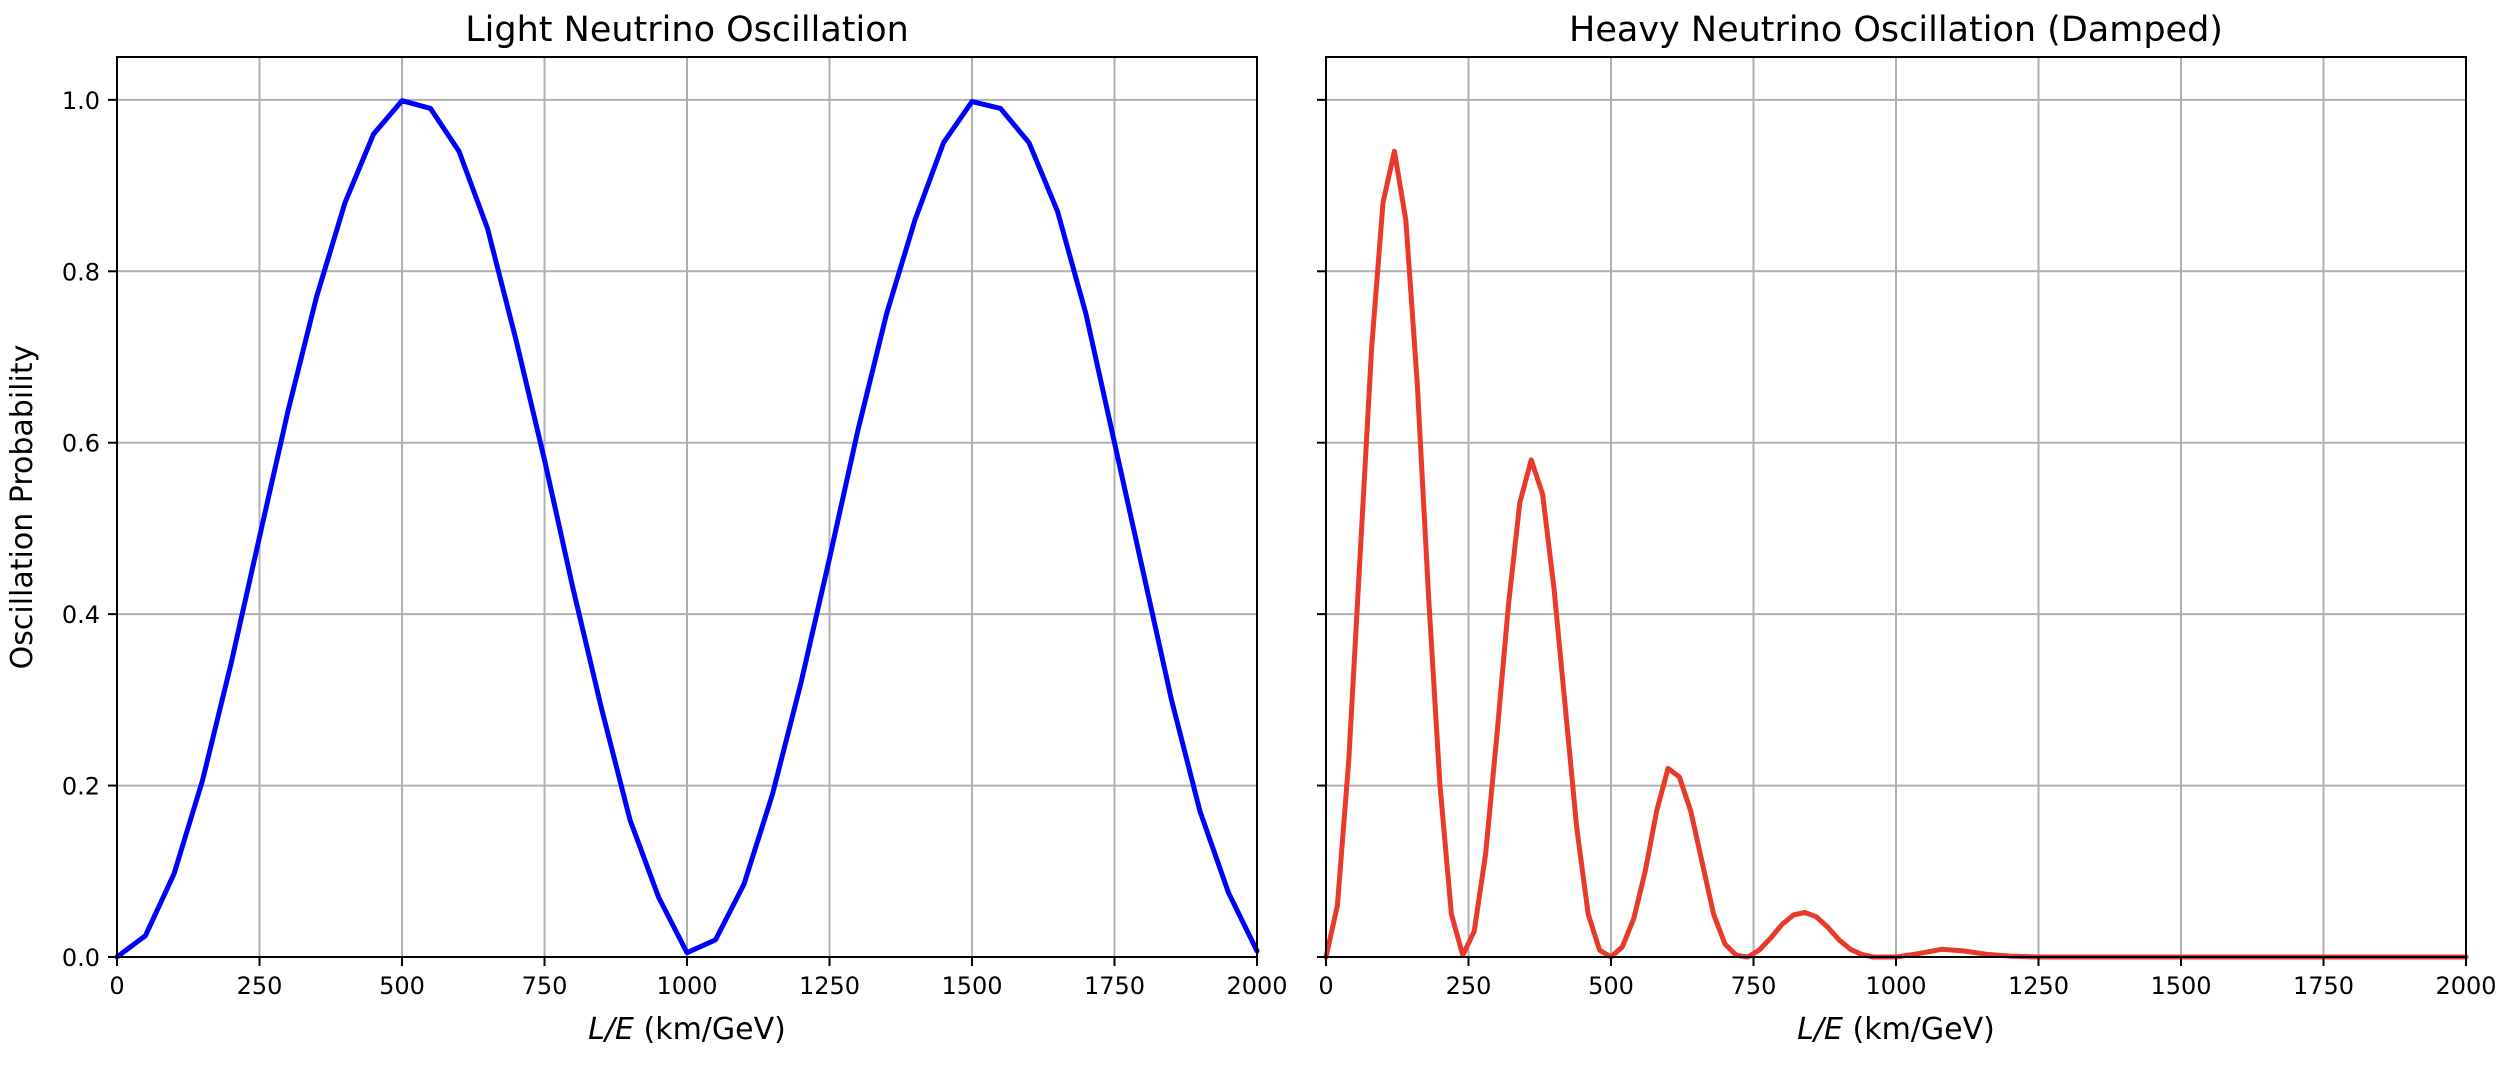 The image size is (2512, 1080). Describe the element at coordinates (1114, 986) in the screenshot. I see `light-x-tick-label: 1750` at that location.